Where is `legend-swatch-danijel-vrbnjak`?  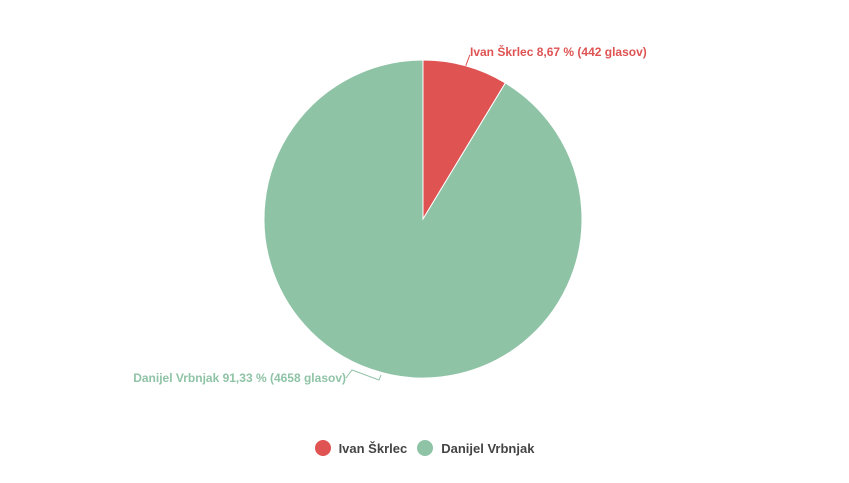 legend-swatch-danijel-vrbnjak is located at coordinates (425, 448).